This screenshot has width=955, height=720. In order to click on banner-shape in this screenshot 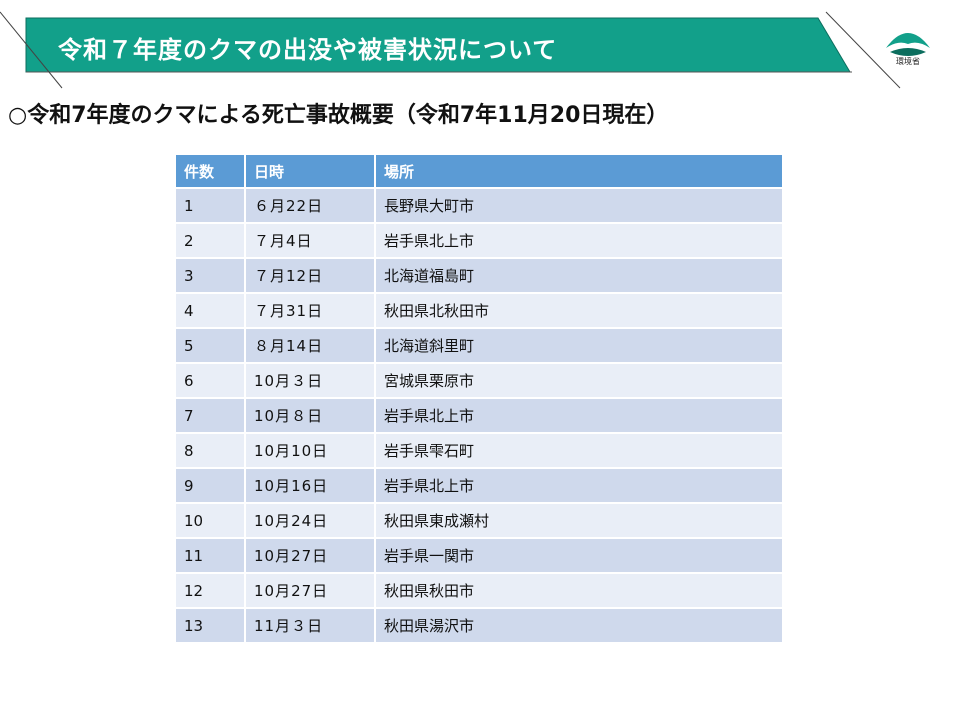, I will do `click(450, 50)`.